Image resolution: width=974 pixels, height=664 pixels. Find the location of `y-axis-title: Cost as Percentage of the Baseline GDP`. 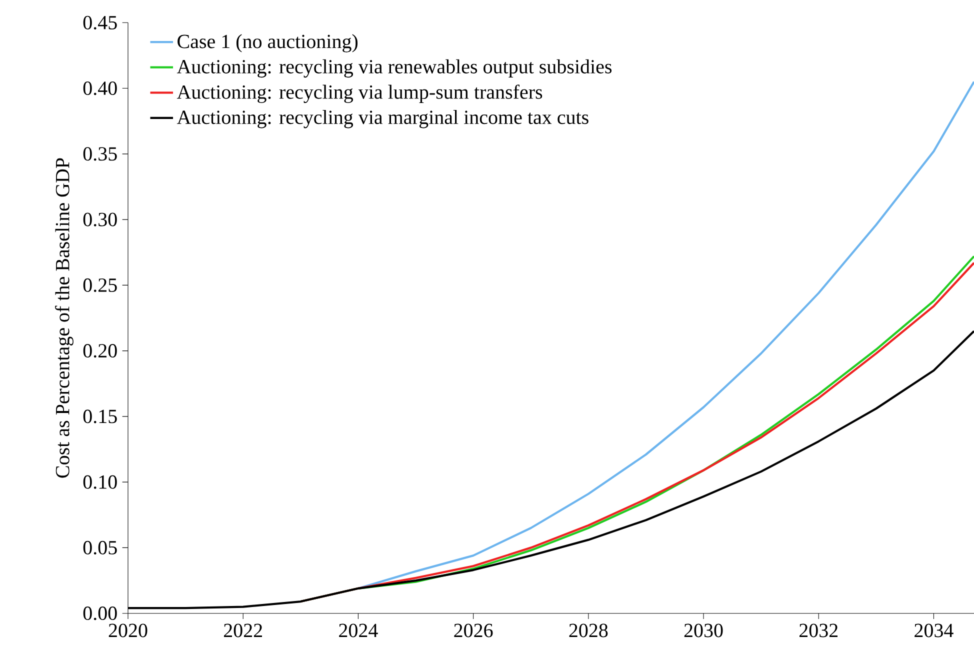

y-axis-title: Cost as Percentage of the Baseline GDP is located at coordinates (64, 318).